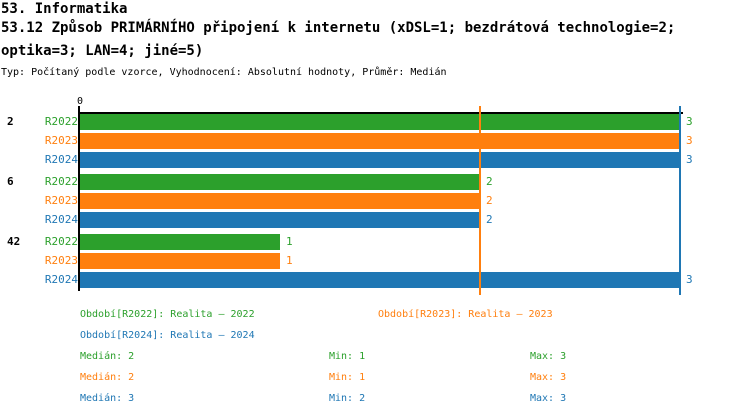  What do you see at coordinates (347, 377) in the screenshot?
I see `stat-min-r2023: Min: 1` at bounding box center [347, 377].